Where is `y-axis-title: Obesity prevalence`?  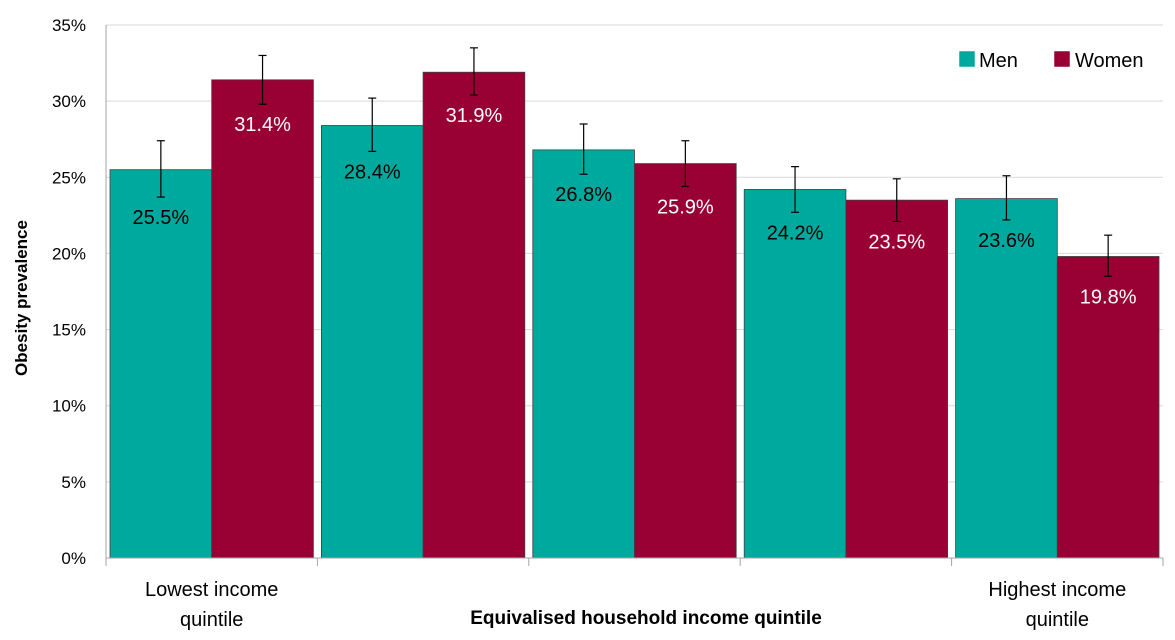 y-axis-title: Obesity prevalence is located at coordinates (21, 298).